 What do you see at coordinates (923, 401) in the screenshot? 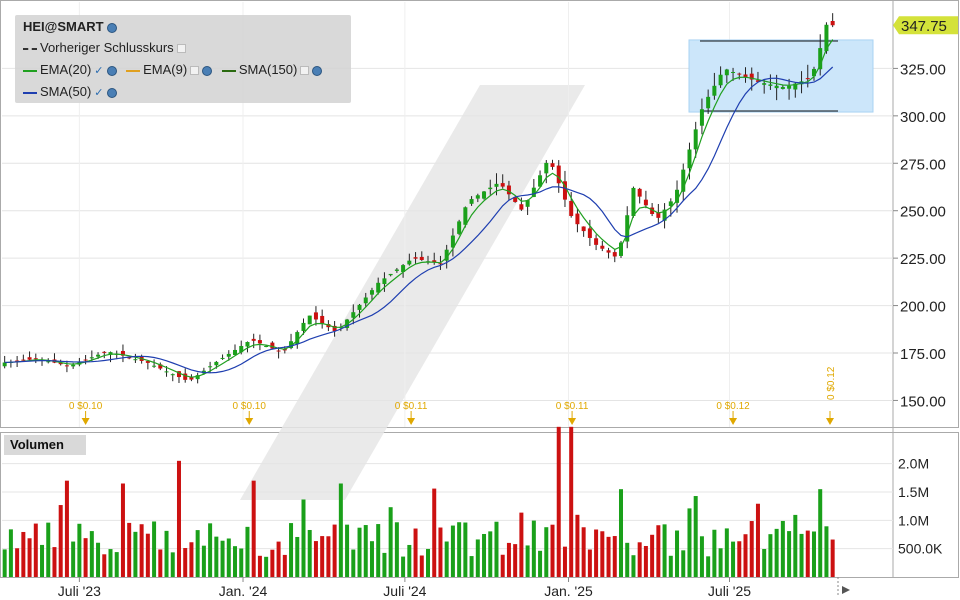
I see `y-tick-label: 150.00` at bounding box center [923, 401].